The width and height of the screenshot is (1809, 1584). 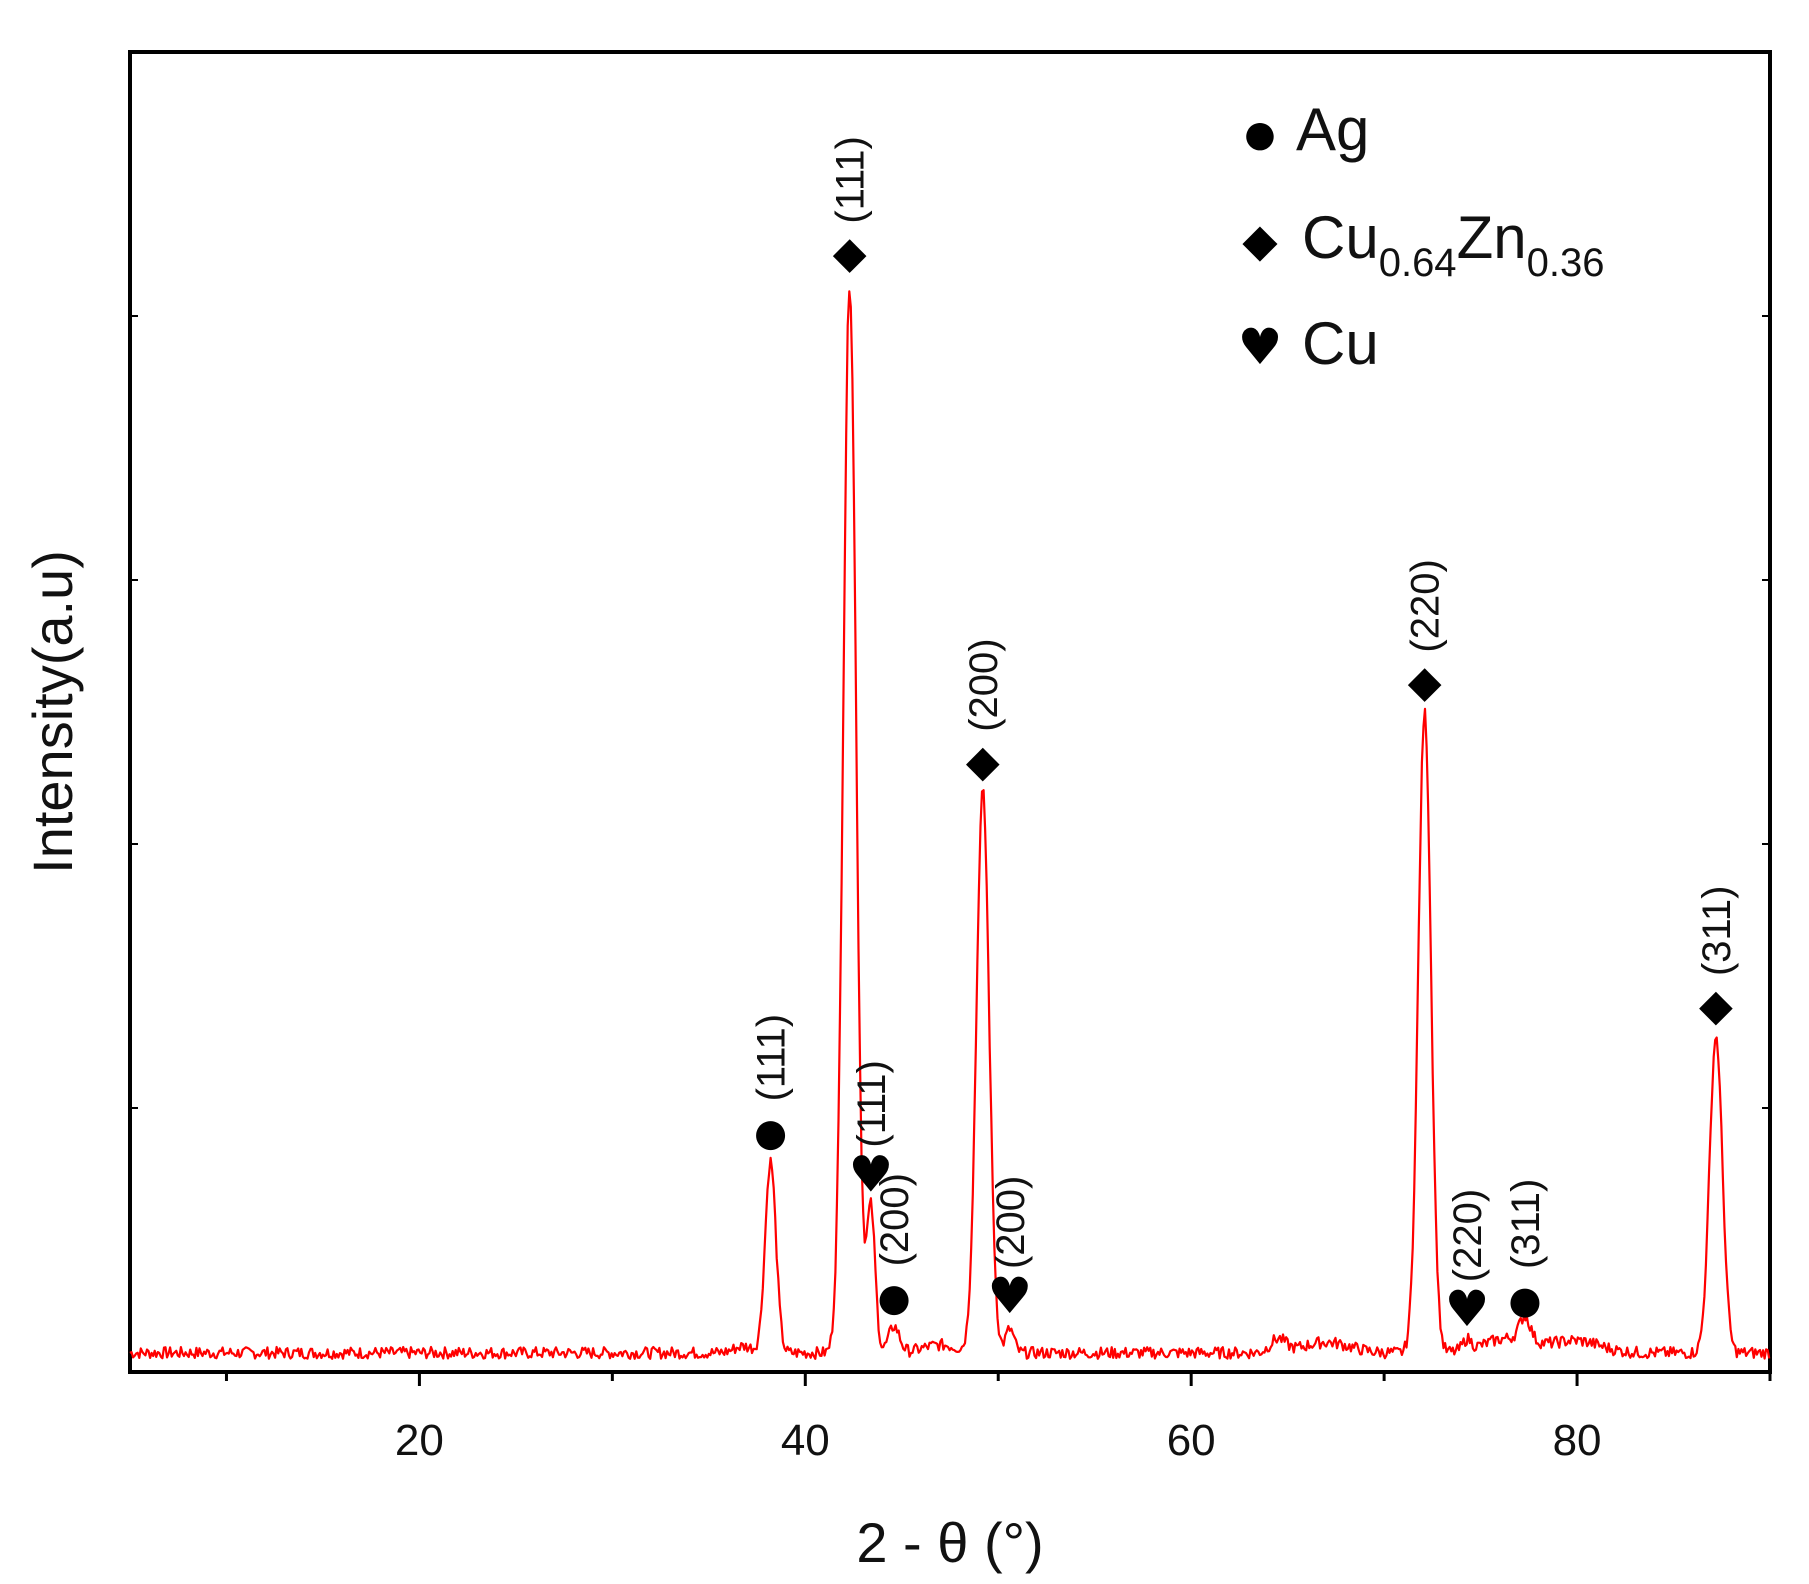 What do you see at coordinates (872, 1103) in the screenshot?
I see `peak-hkl-label-2: (111)` at bounding box center [872, 1103].